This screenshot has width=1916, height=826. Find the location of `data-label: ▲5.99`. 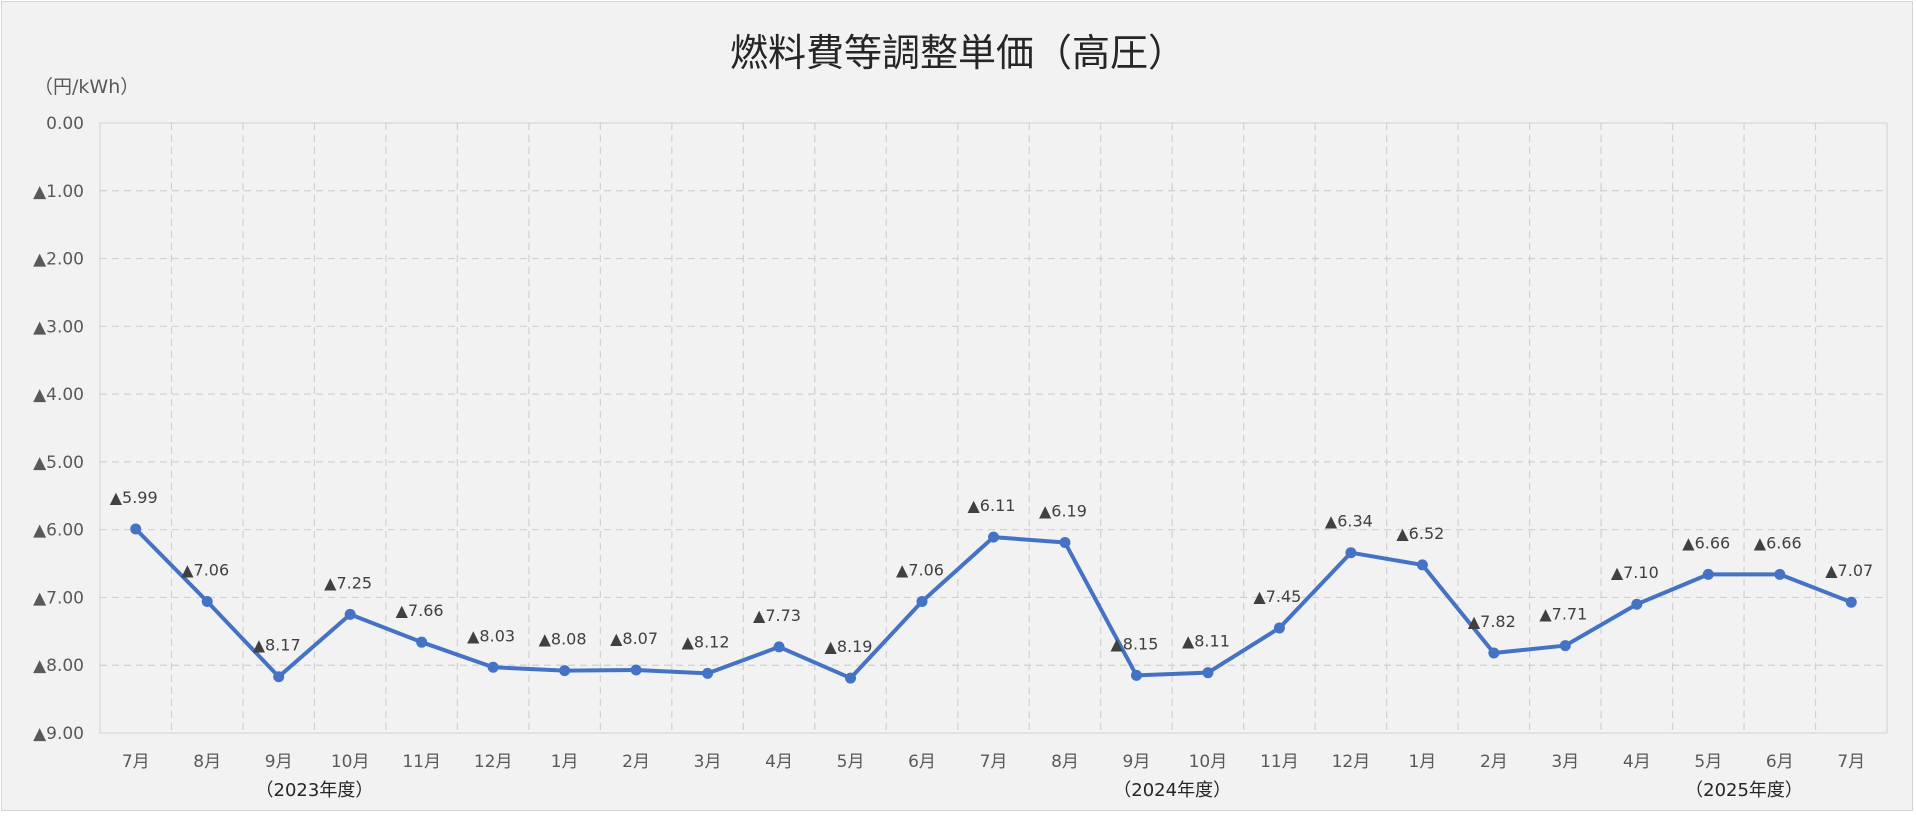

data-label: ▲5.99 is located at coordinates (134, 497).